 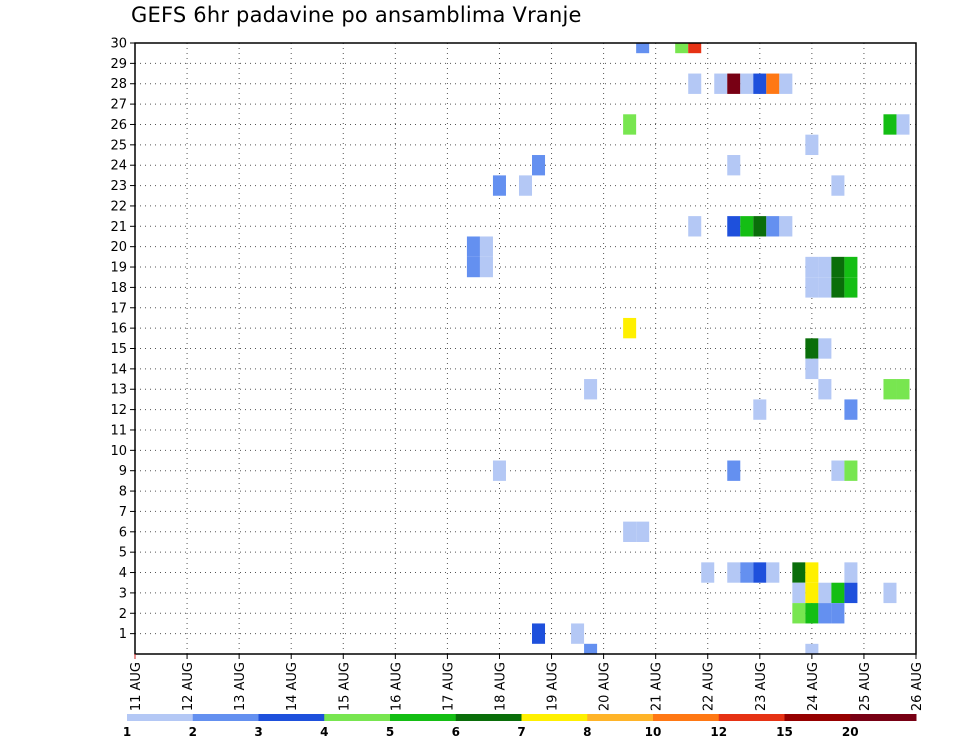 I want to click on colorbar-label: 1, so click(x=127, y=732).